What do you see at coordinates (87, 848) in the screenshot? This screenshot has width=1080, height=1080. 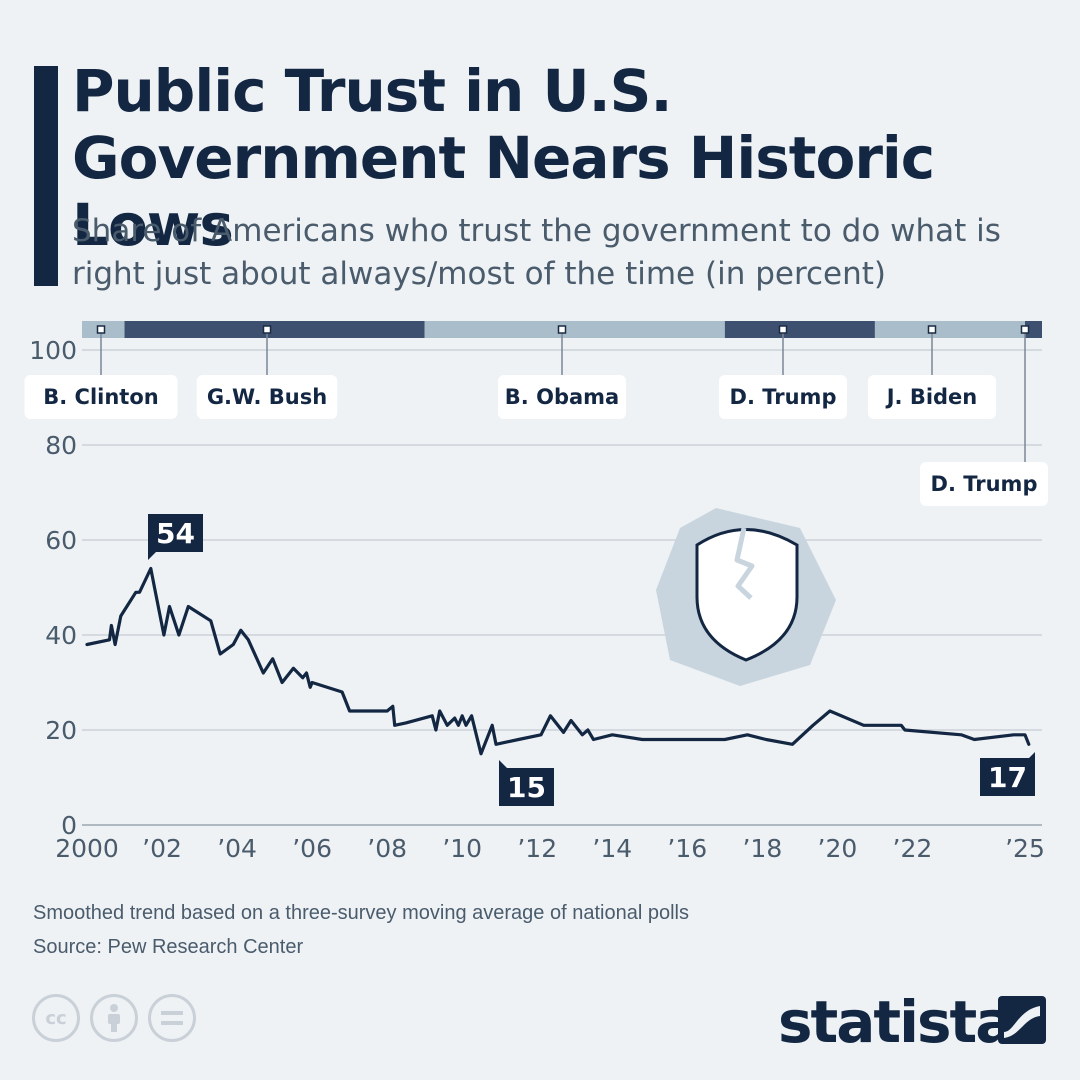 I see `x-tick-label: 2000` at bounding box center [87, 848].